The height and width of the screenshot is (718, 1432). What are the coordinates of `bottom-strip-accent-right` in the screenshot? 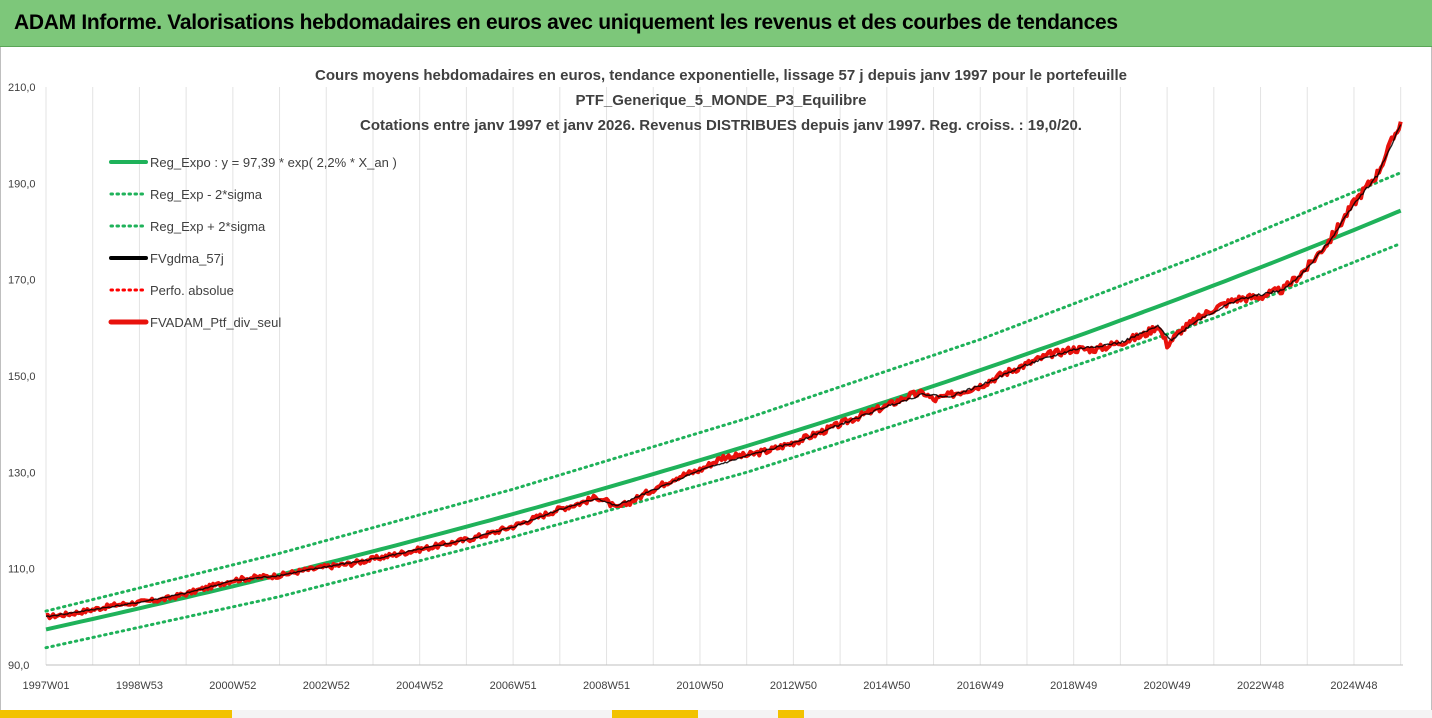 It's located at (791, 714).